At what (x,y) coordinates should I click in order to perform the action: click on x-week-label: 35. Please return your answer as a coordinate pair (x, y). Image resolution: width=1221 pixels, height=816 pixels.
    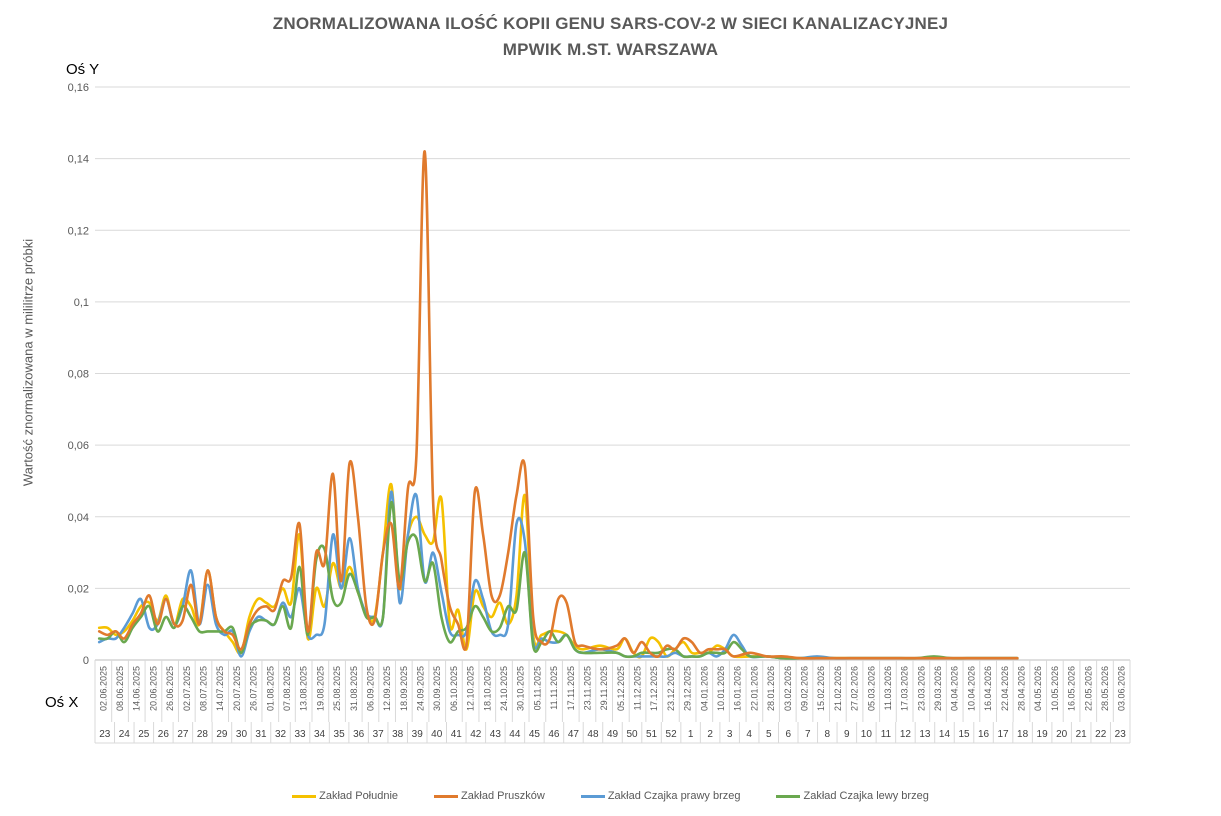
    Looking at the image, I should click on (340, 734).